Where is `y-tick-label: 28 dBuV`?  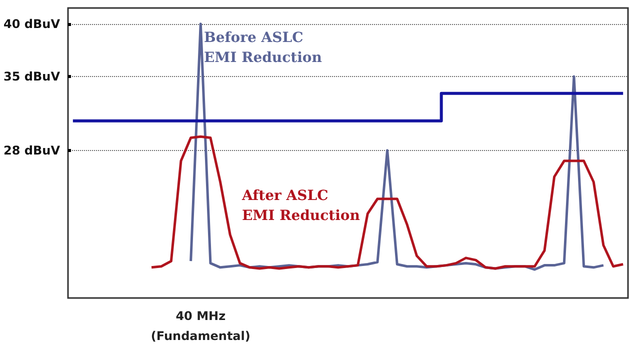
y-tick-label: 28 dBuV is located at coordinates (32, 150).